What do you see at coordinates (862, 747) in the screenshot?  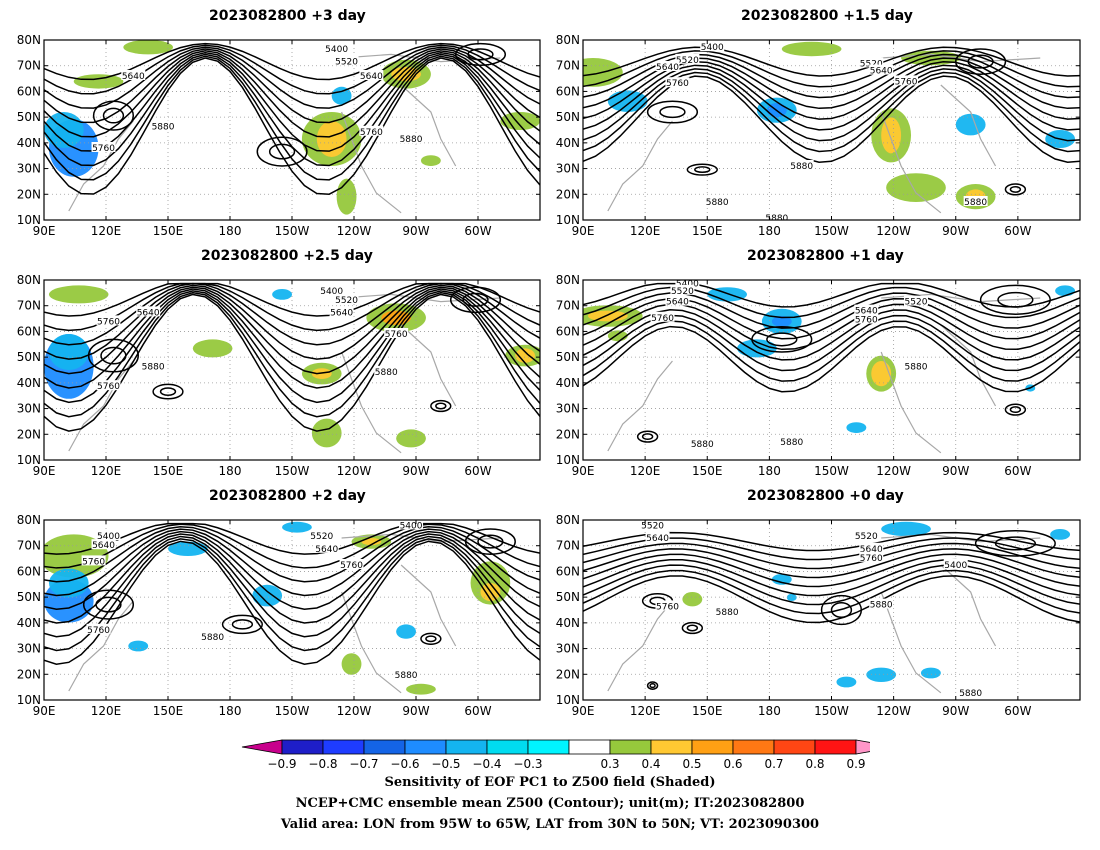 I see `colorbar-end` at bounding box center [862, 747].